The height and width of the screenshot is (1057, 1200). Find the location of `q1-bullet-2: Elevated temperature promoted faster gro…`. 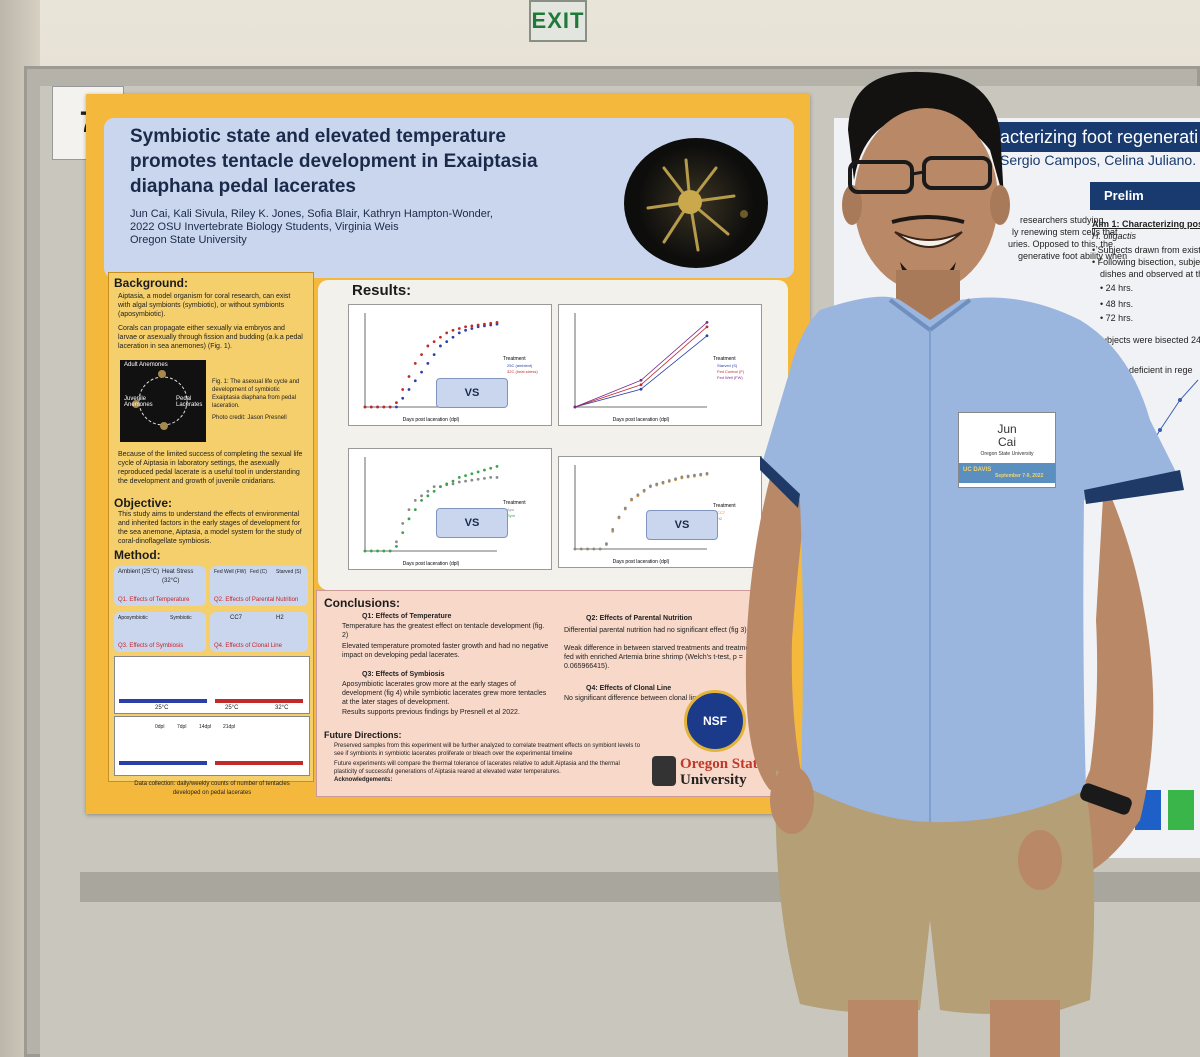

q1-bullet-2: Elevated temperature promoted faster gro… is located at coordinates (445, 651).